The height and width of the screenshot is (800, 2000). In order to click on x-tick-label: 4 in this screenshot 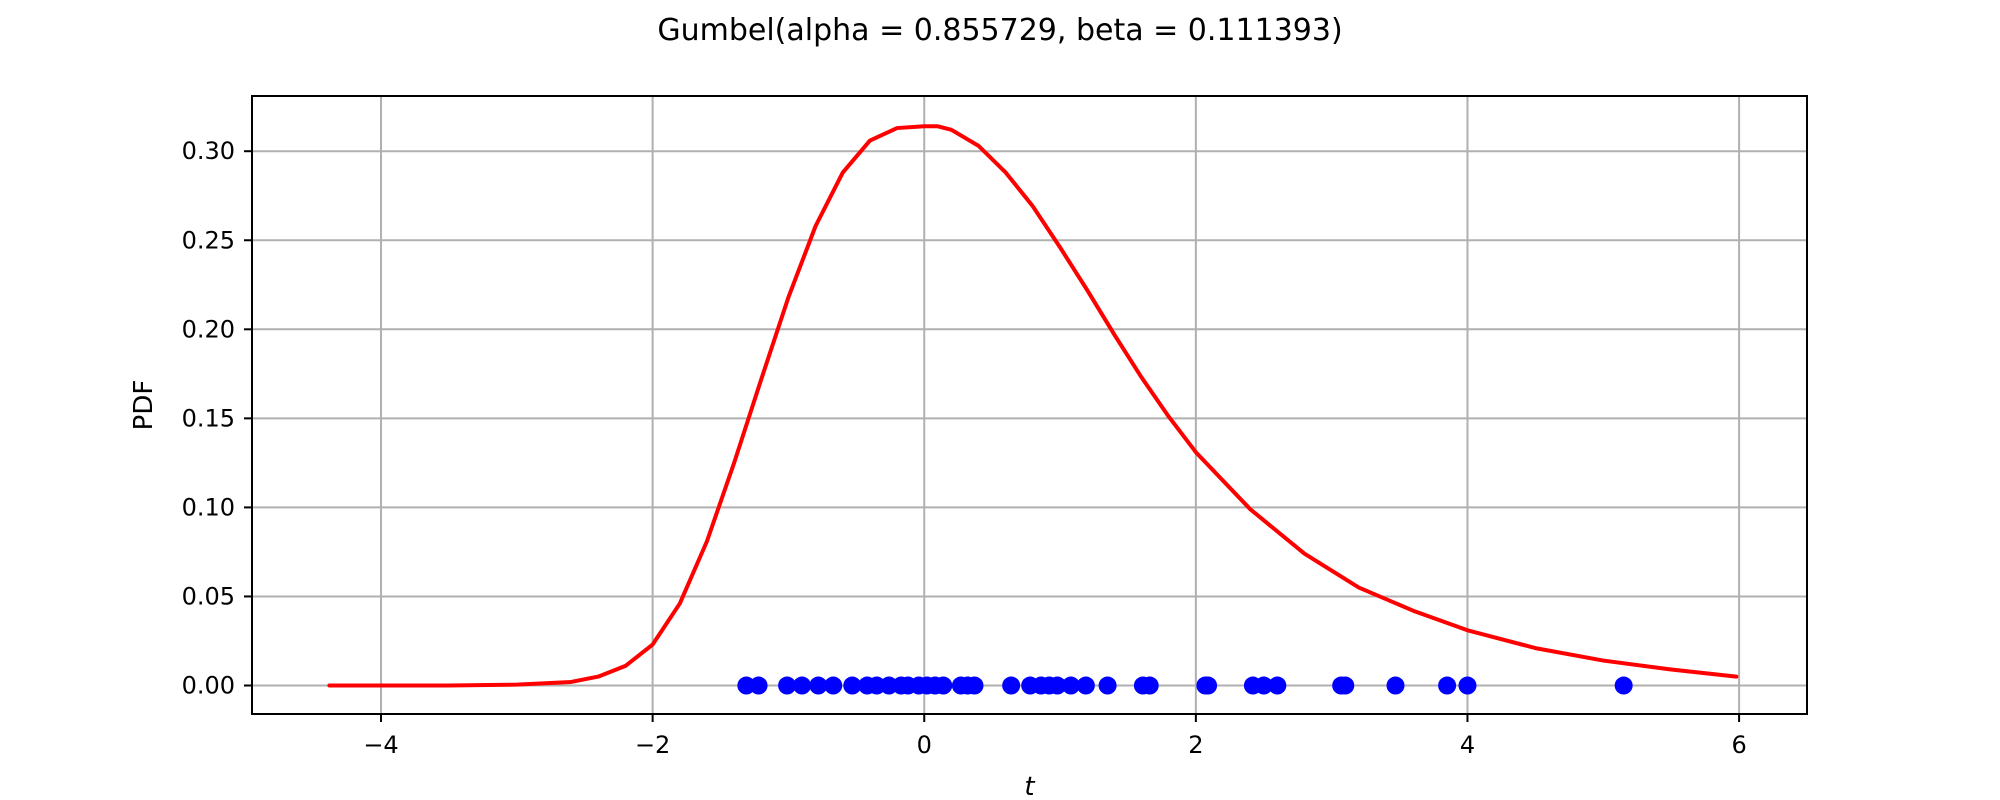, I will do `click(1467, 745)`.